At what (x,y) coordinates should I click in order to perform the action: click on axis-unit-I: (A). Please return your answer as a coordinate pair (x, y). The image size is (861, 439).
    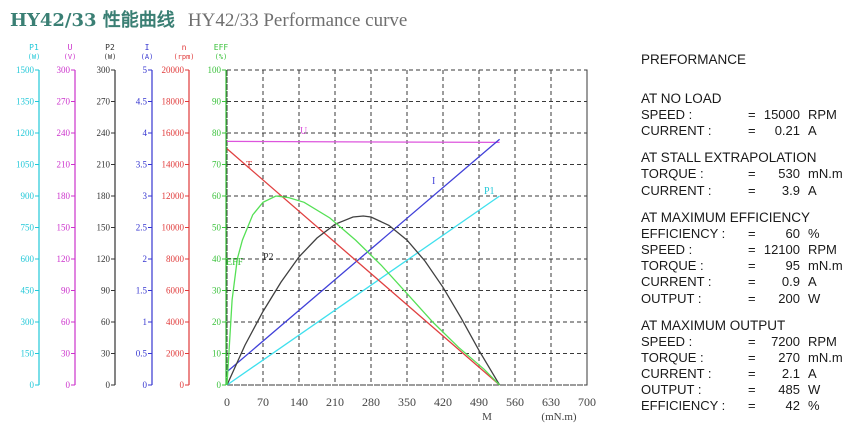
    Looking at the image, I should click on (147, 57).